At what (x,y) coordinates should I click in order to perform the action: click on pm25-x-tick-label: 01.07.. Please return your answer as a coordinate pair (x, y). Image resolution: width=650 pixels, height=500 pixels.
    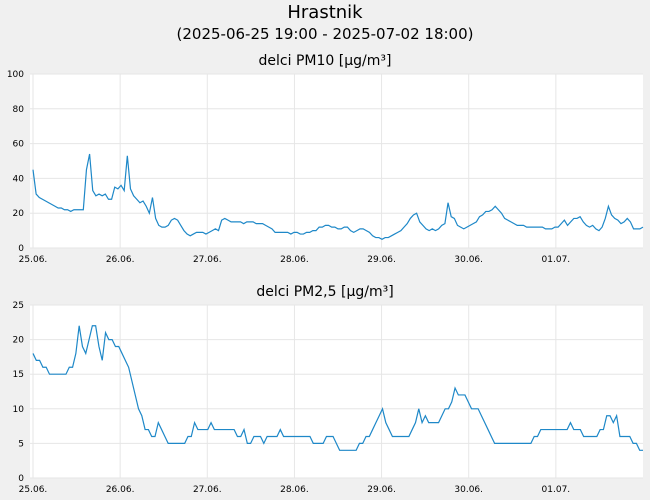
    Looking at the image, I should click on (556, 490).